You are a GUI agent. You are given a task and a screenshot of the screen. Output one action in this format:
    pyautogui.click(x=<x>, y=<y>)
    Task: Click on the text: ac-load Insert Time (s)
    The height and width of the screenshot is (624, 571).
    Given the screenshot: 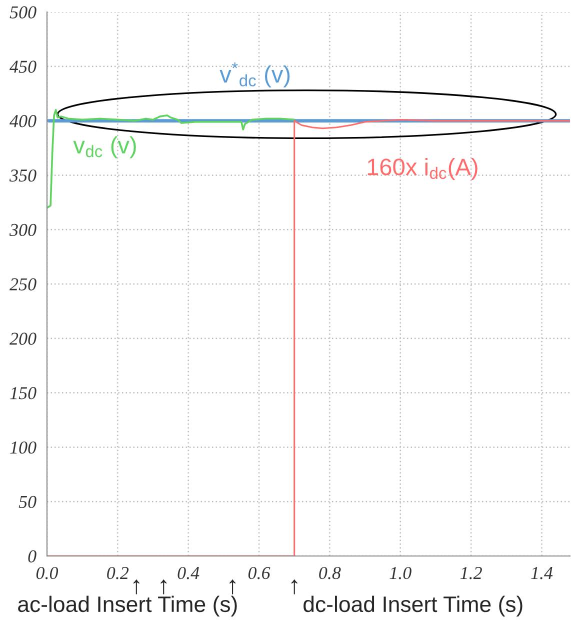 What is the action you would take?
    pyautogui.click(x=127, y=606)
    